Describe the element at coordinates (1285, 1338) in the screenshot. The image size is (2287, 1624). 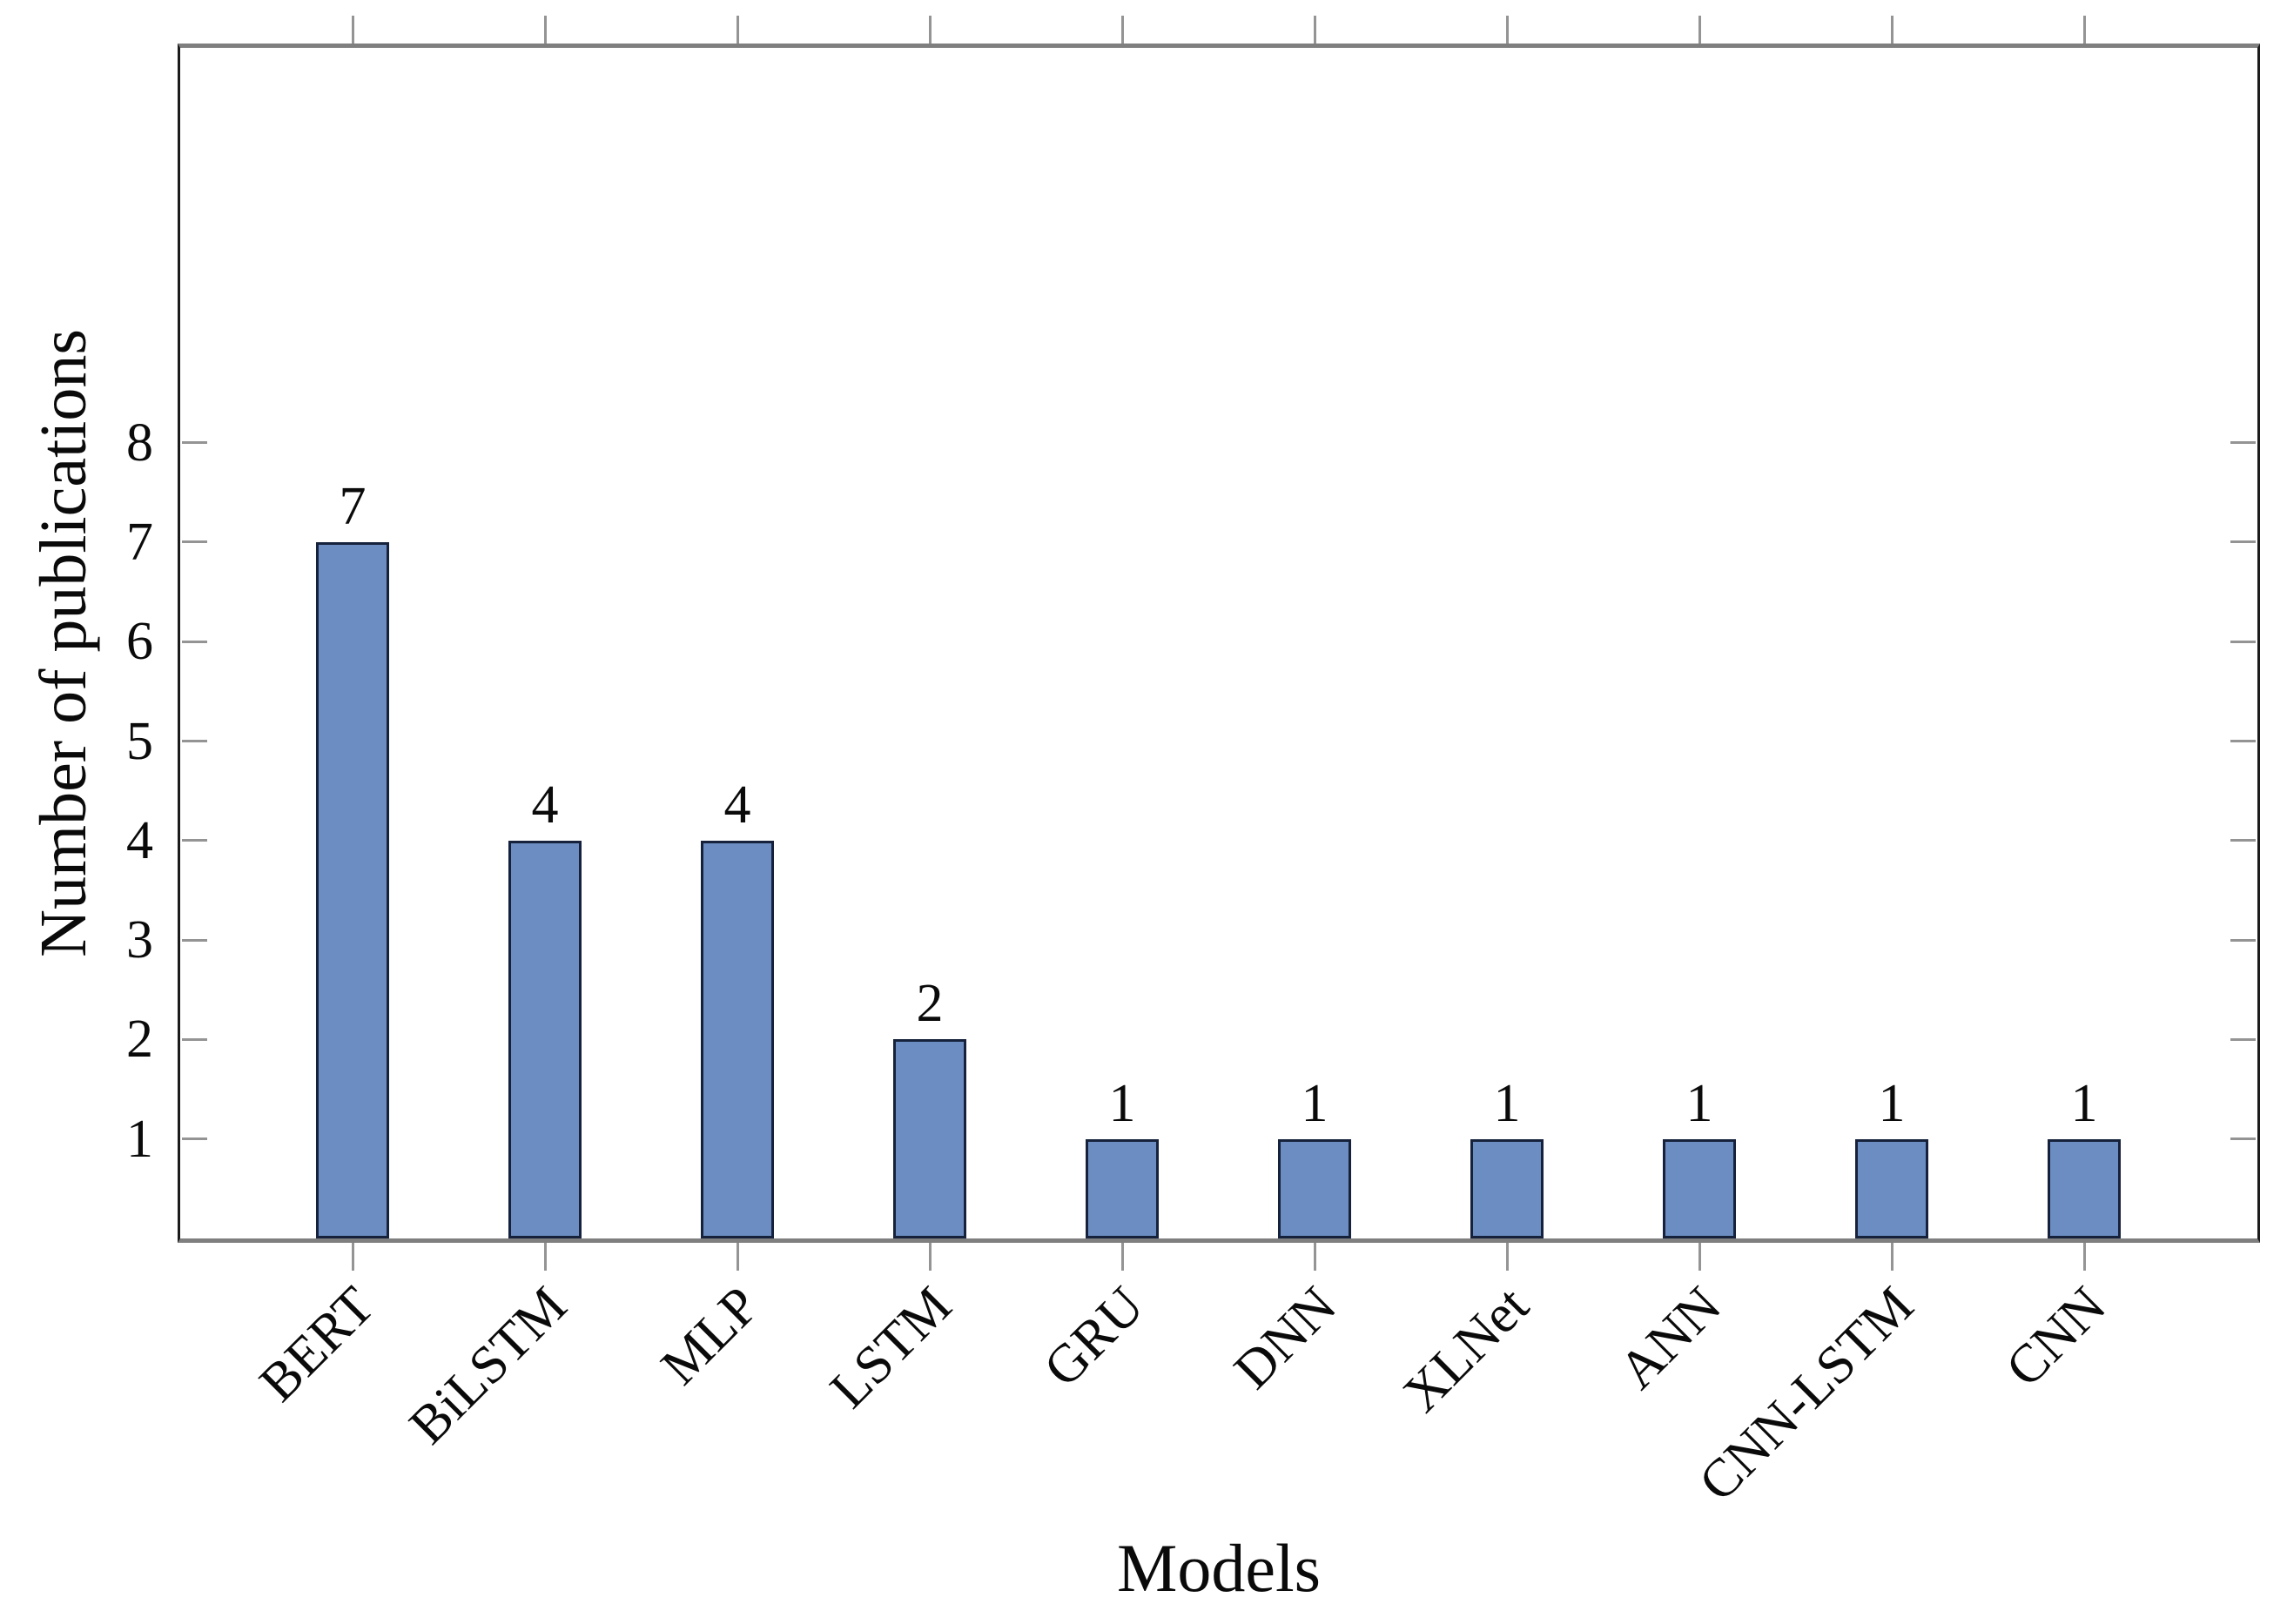
I see `x-tick-label-dnn: DNN` at that location.